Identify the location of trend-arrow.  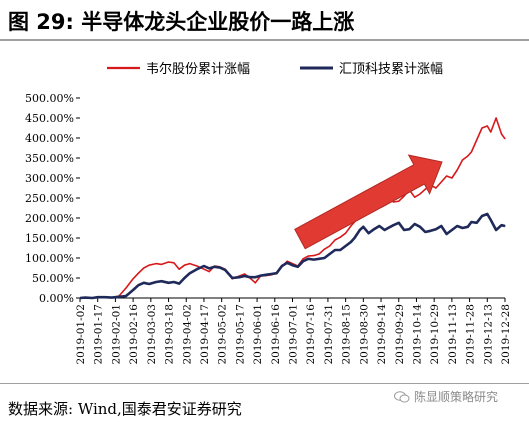
(368, 202).